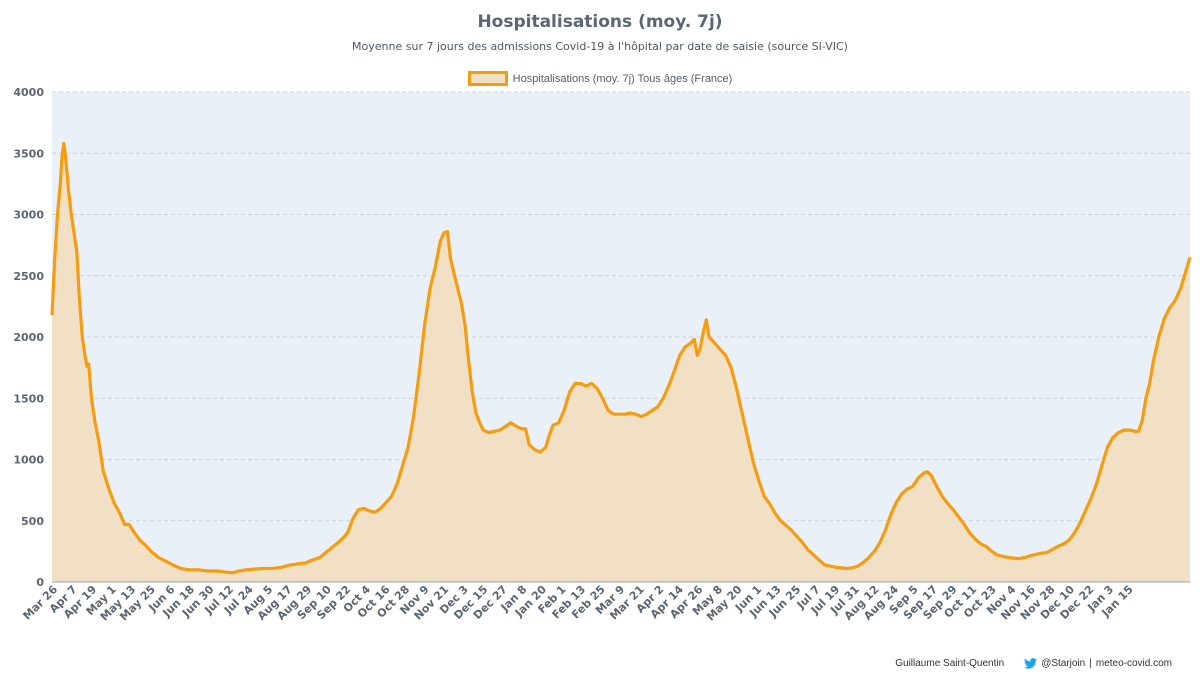 The height and width of the screenshot is (675, 1200). I want to click on y-tick-label: 0, so click(40, 582).